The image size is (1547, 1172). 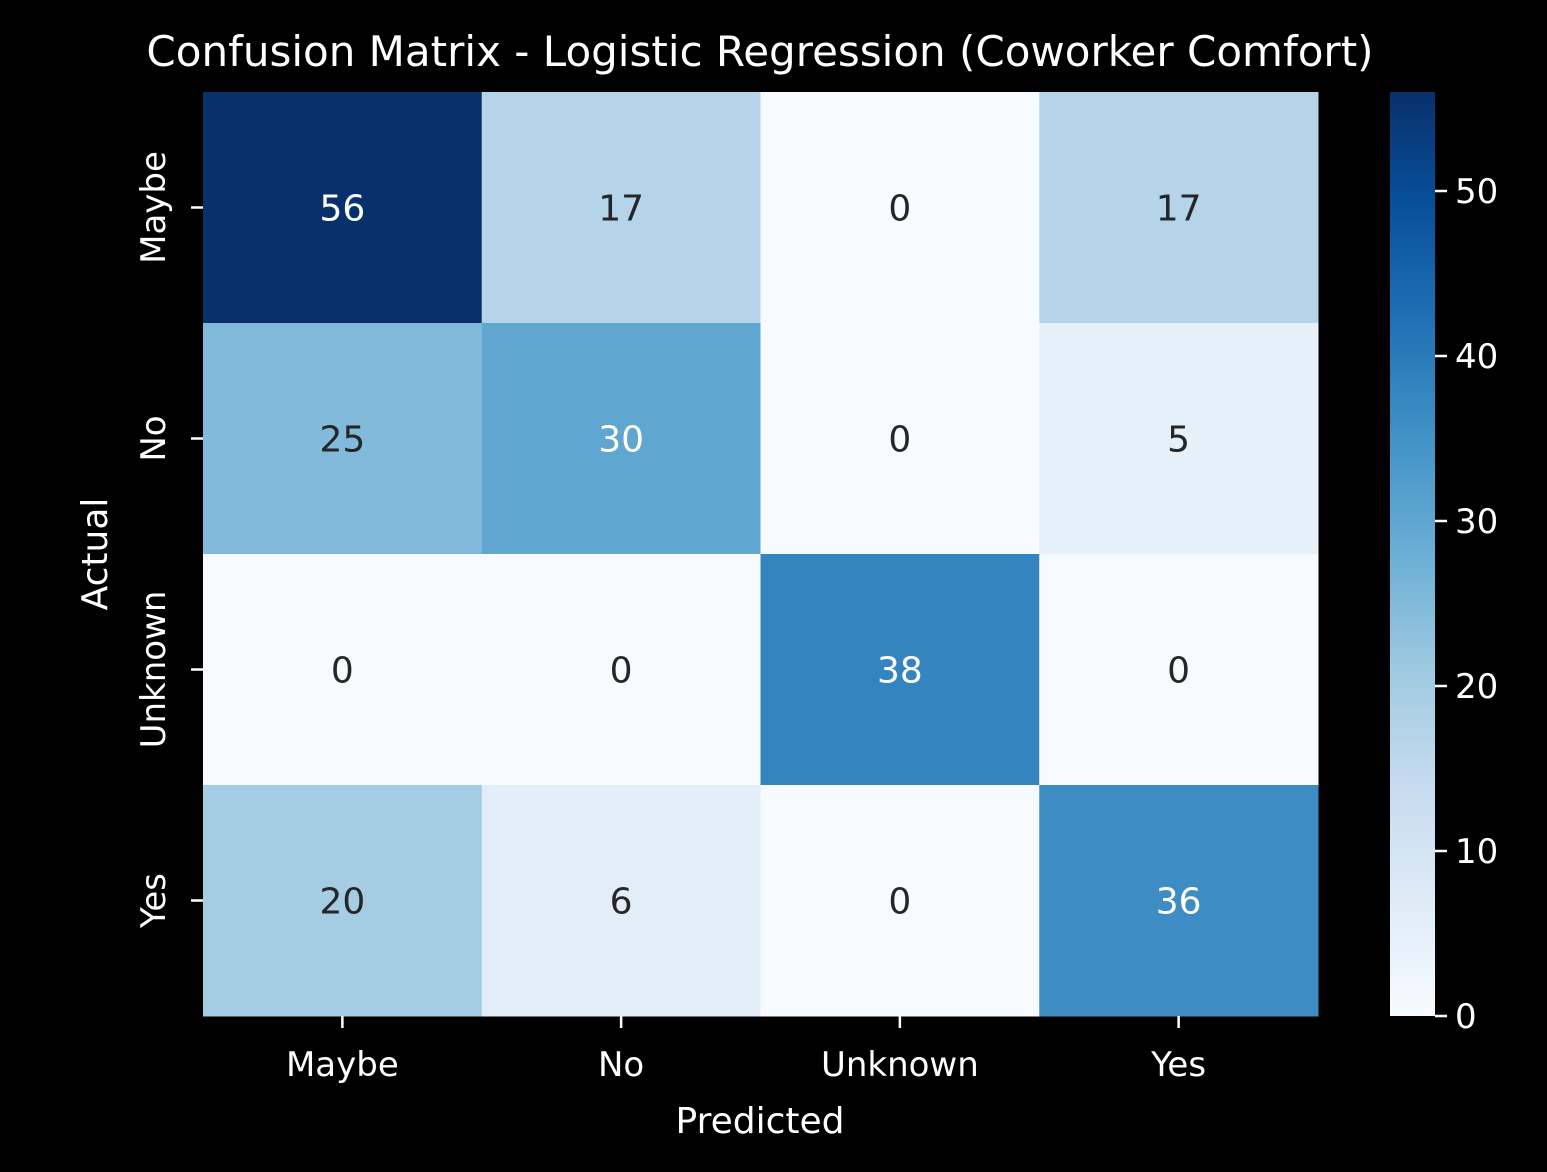 I want to click on x-tick-label: Unknown, so click(x=900, y=1065).